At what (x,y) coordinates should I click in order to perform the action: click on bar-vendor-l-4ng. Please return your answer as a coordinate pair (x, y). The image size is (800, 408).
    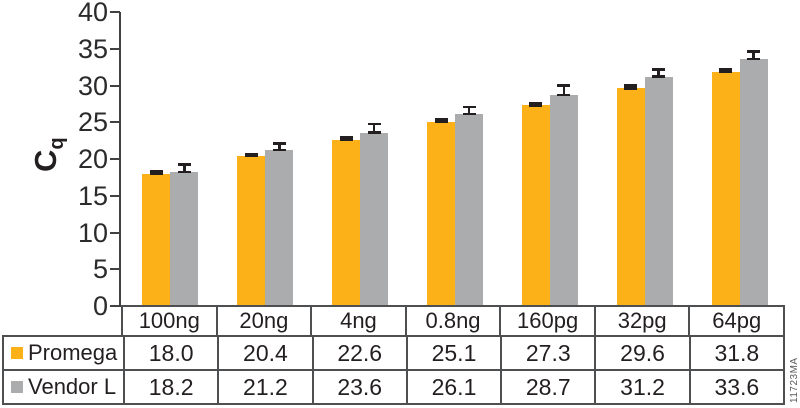
    Looking at the image, I should click on (374, 219).